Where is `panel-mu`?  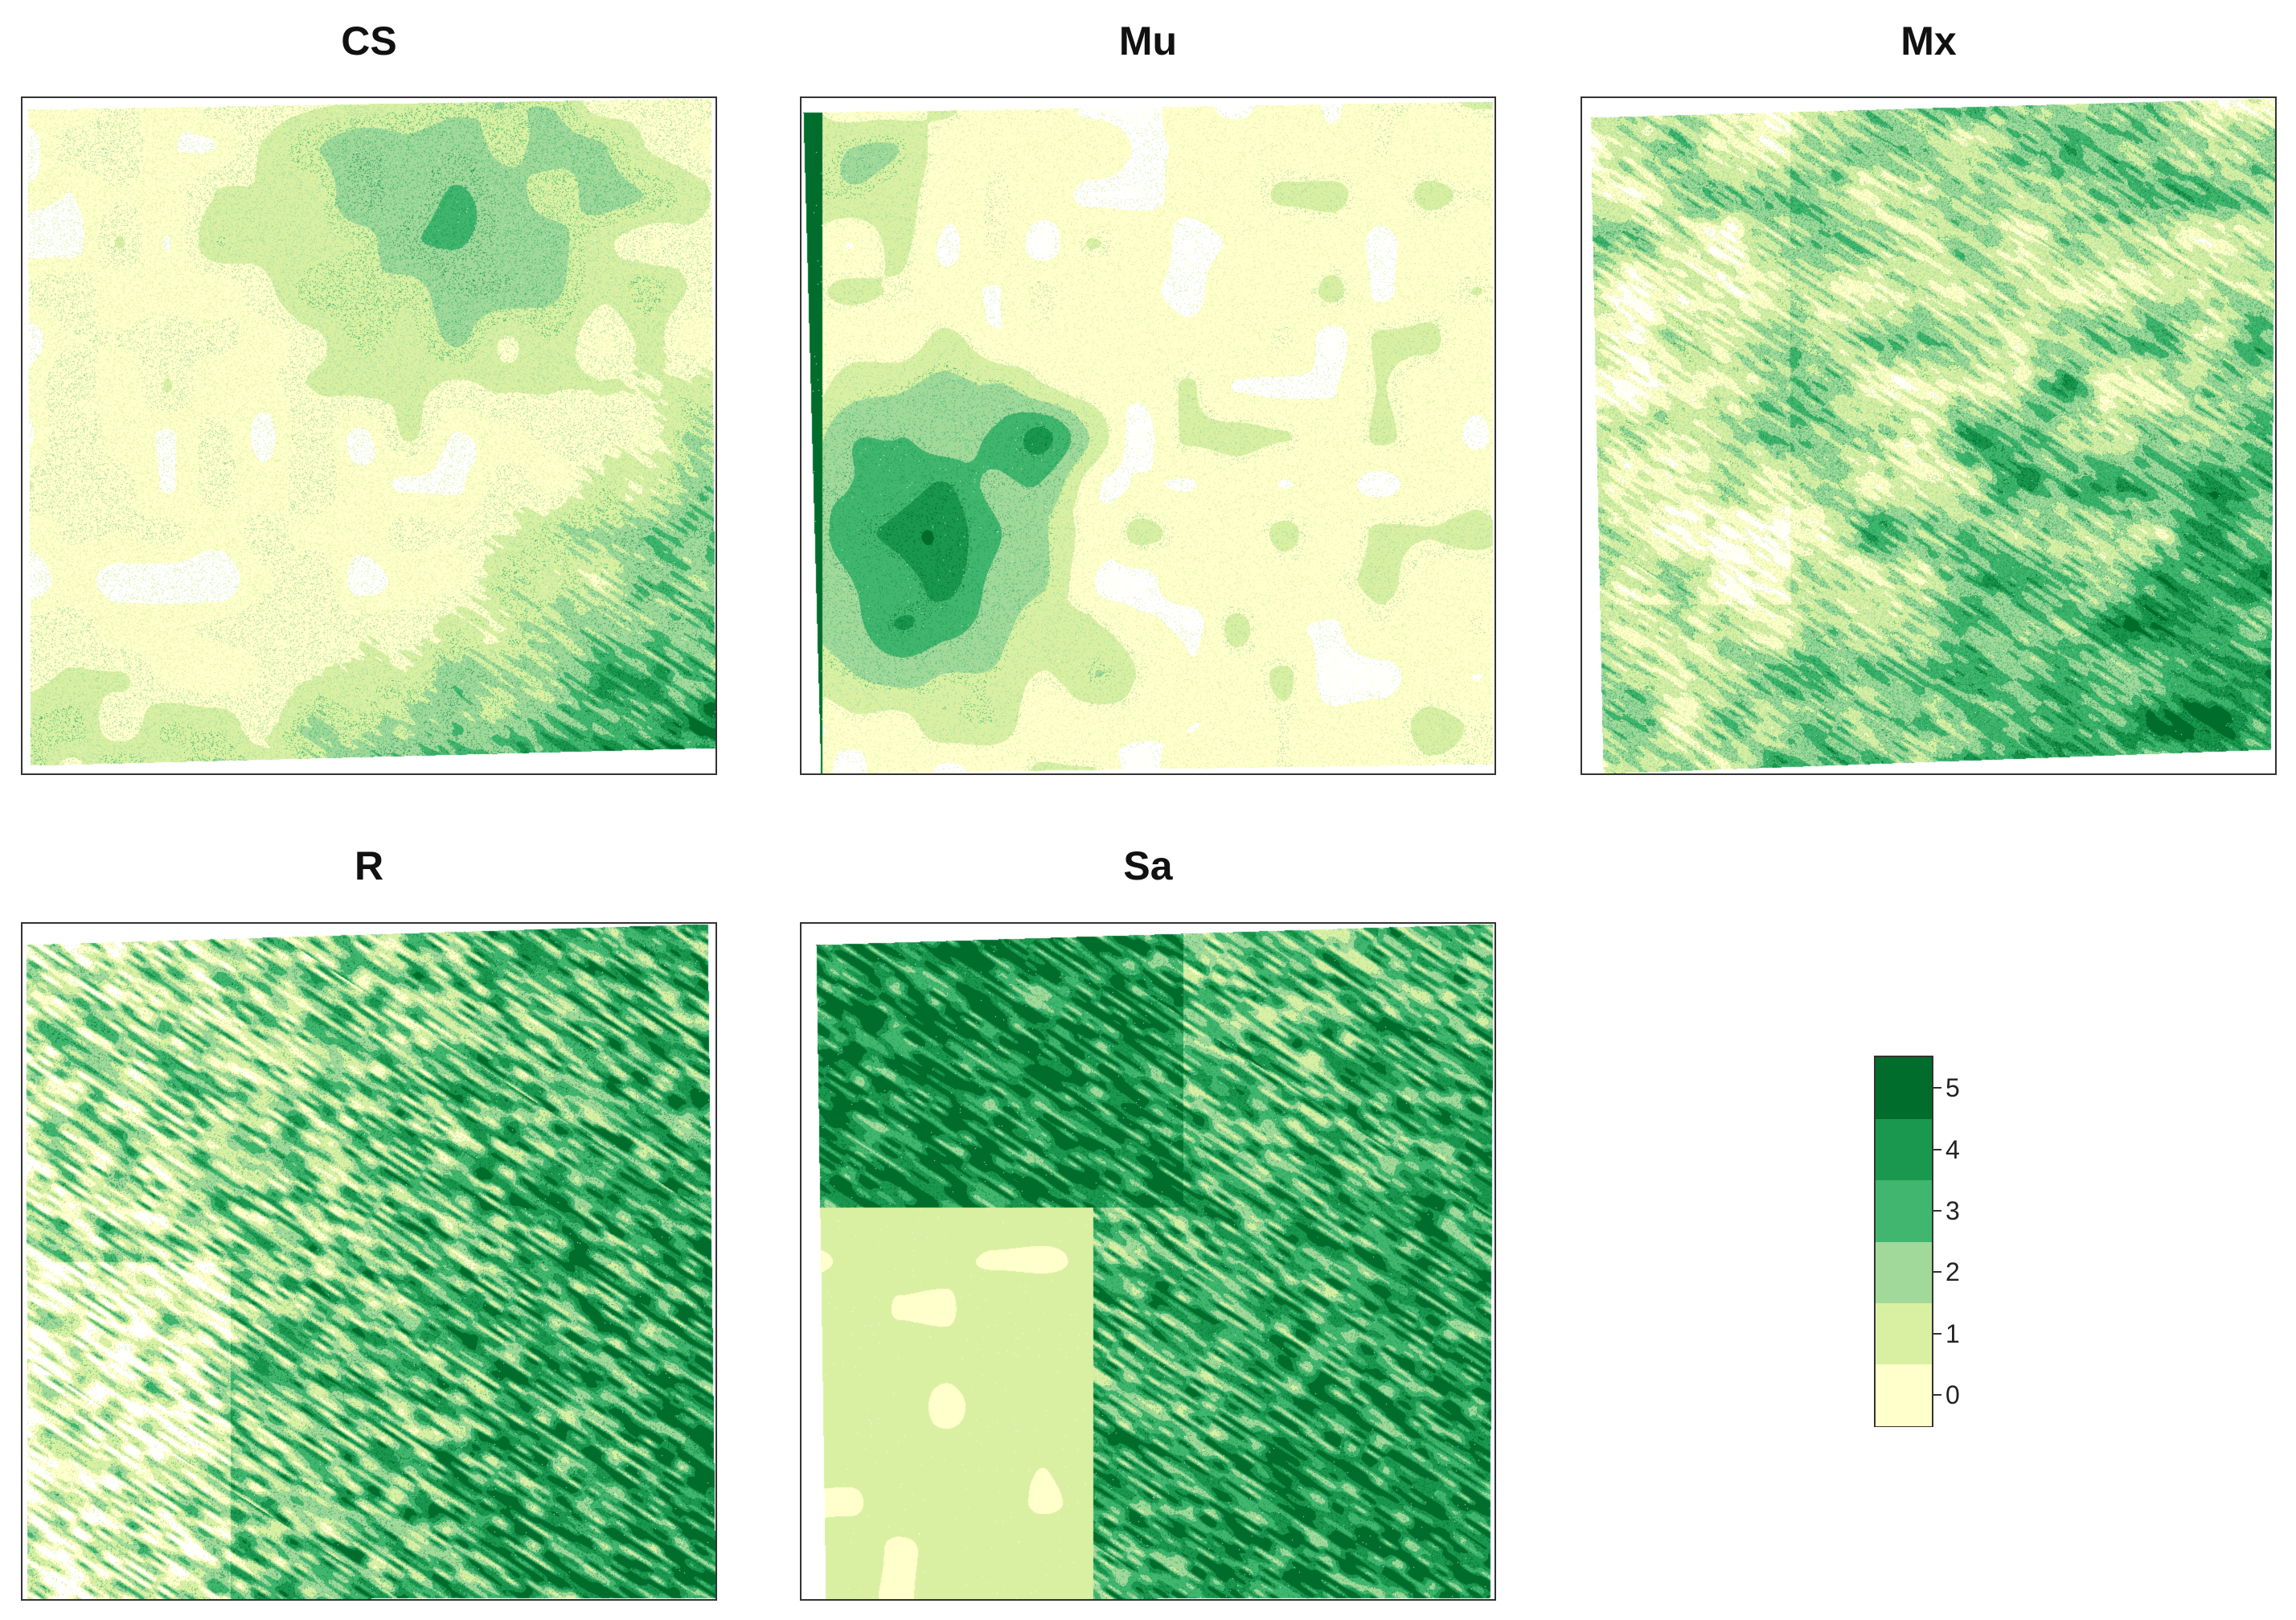
panel-mu is located at coordinates (1148, 435).